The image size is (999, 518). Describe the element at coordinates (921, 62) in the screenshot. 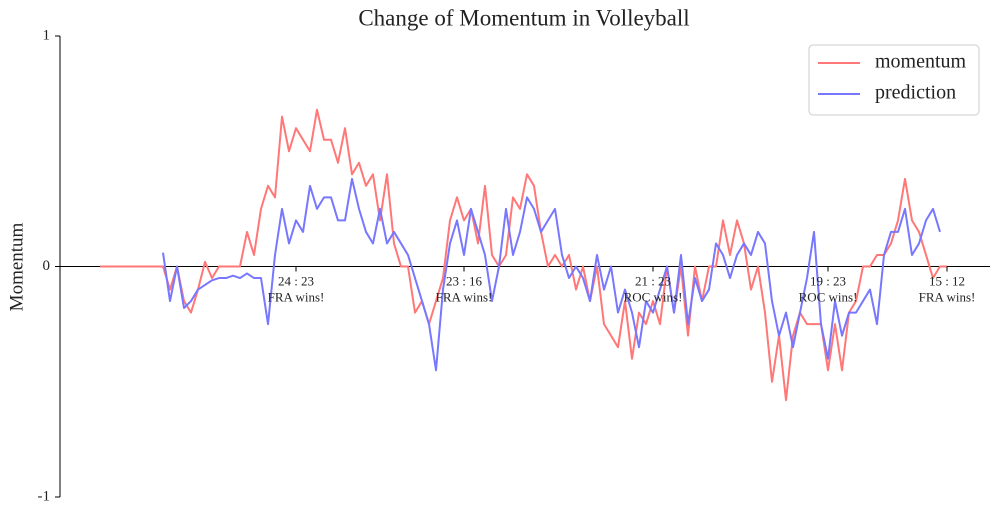

I see `legend-label: momentum` at that location.